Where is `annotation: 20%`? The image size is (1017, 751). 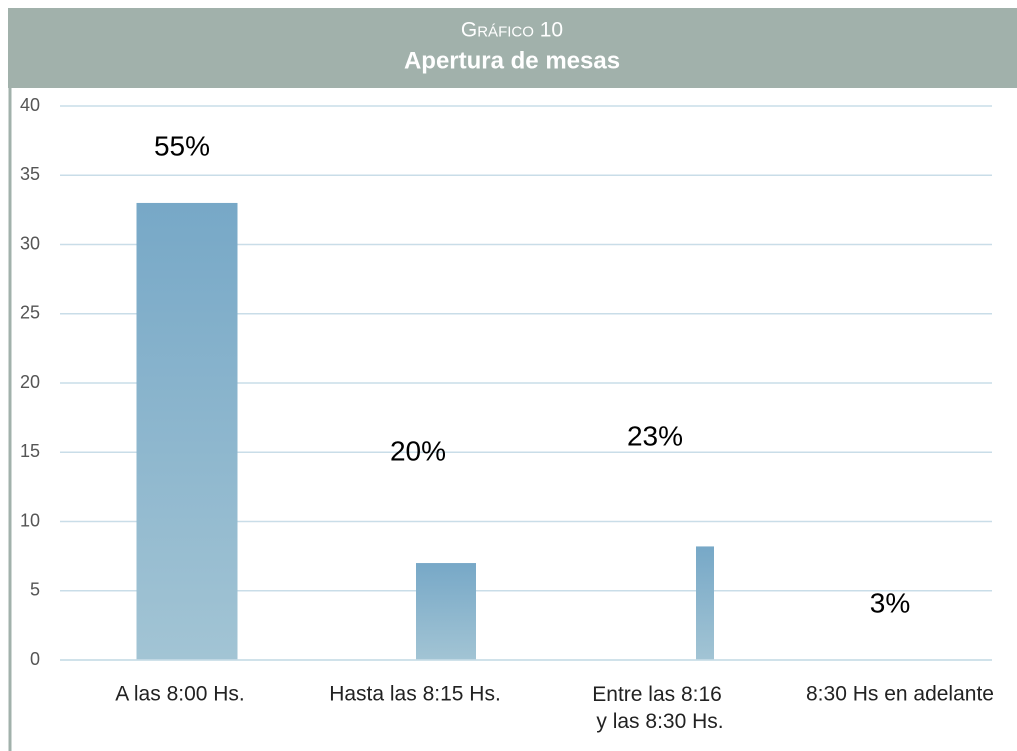
annotation: 20% is located at coordinates (418, 450).